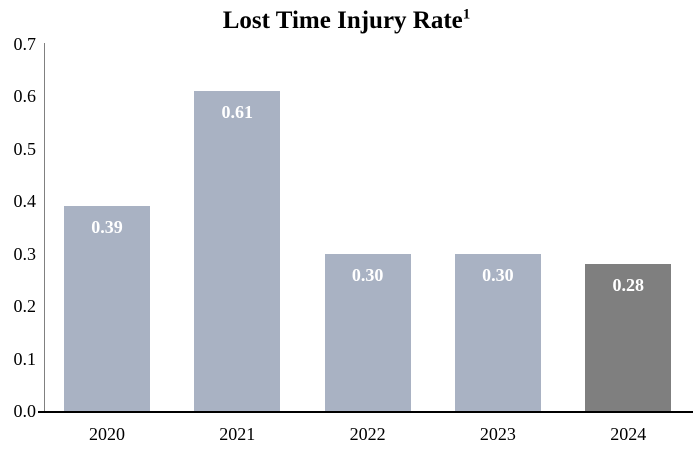  What do you see at coordinates (628, 337) in the screenshot?
I see `bar-2024` at bounding box center [628, 337].